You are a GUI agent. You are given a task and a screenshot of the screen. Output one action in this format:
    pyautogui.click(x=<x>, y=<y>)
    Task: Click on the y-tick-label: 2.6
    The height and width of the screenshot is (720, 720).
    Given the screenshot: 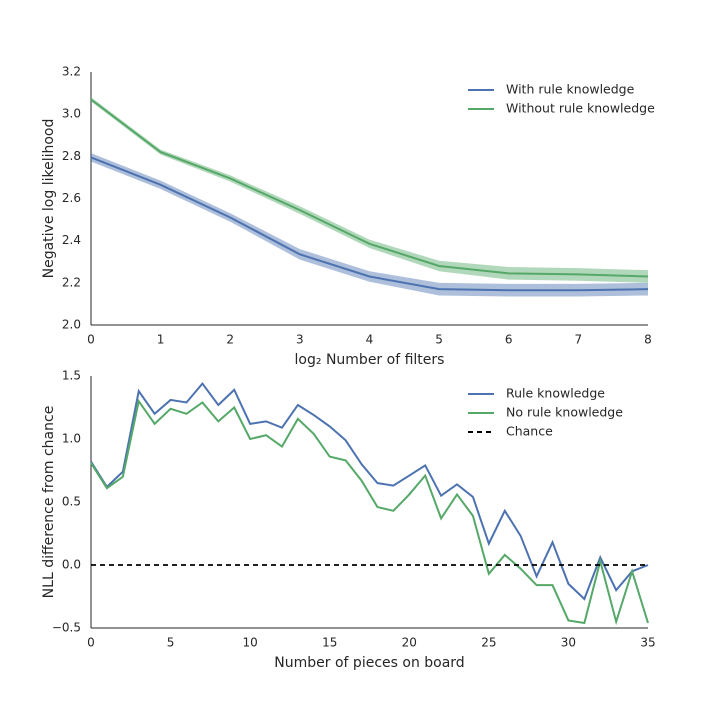 What is the action you would take?
    pyautogui.click(x=71, y=198)
    